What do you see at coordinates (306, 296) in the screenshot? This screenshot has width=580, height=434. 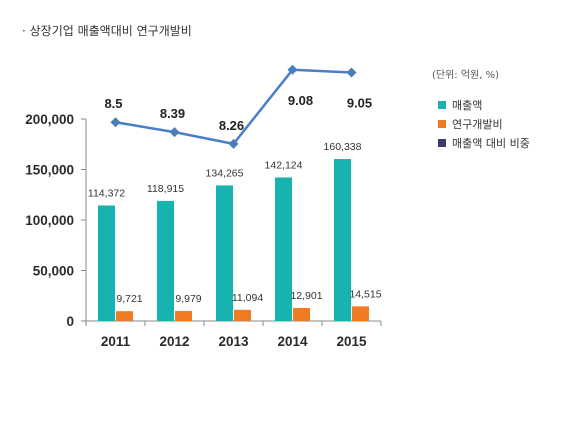 I see `bar-label-rnd-2014: 12,901` at bounding box center [306, 296].